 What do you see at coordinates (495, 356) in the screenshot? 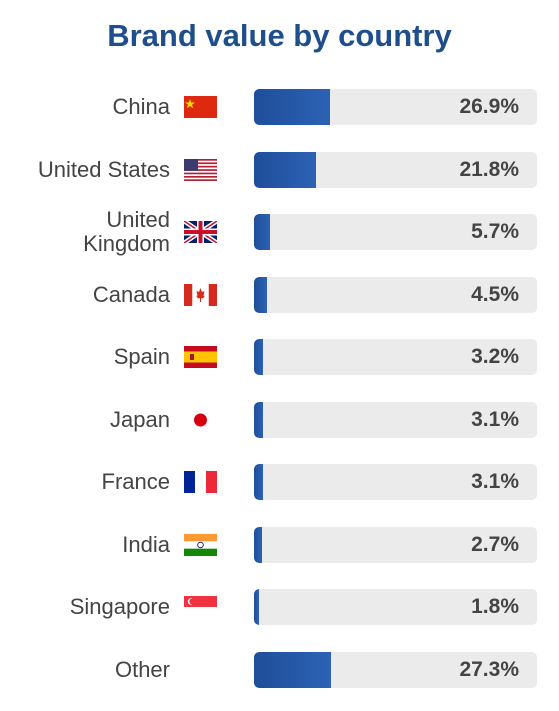
I see `value-label: 3.2%` at bounding box center [495, 356].